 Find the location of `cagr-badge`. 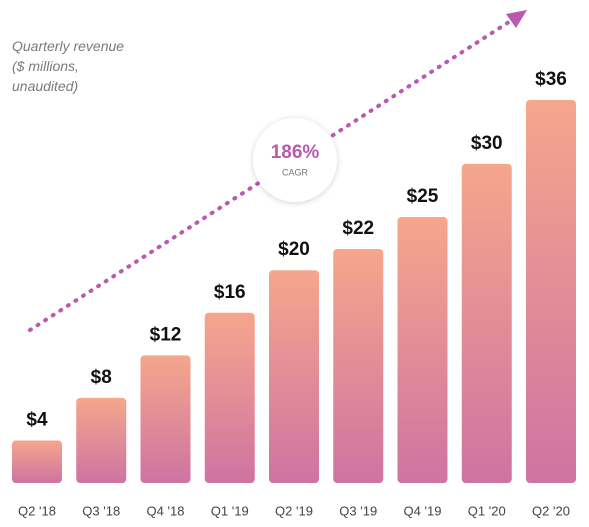

cagr-badge is located at coordinates (295, 160).